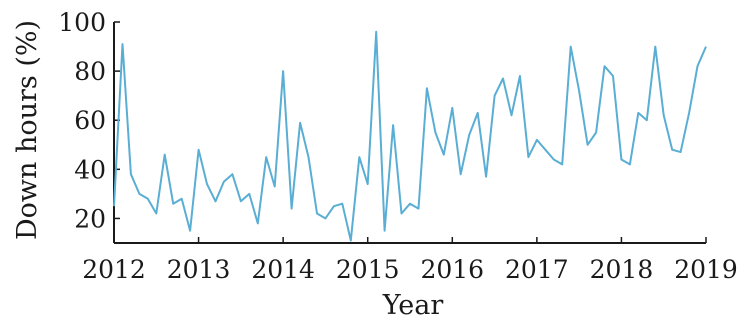 This screenshot has width=739, height=320. Describe the element at coordinates (90, 169) in the screenshot. I see `y-tick-label: 40` at that location.